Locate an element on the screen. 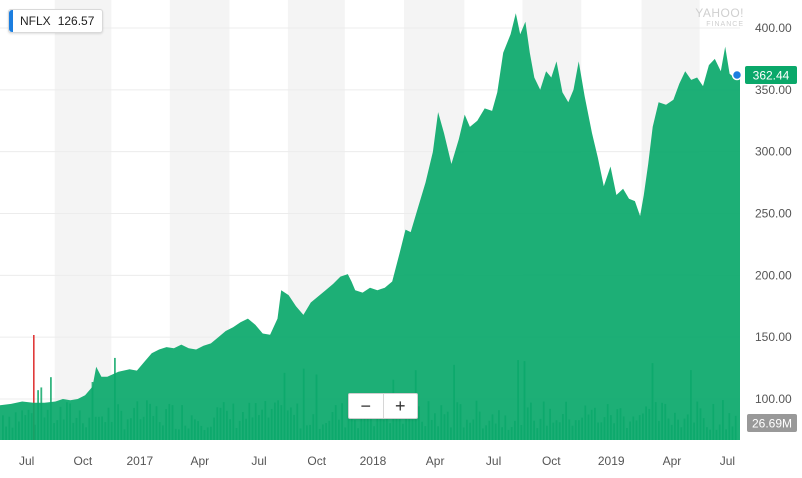 This screenshot has height=478, width=802. y-tick-label: 250.00 is located at coordinates (773, 214).